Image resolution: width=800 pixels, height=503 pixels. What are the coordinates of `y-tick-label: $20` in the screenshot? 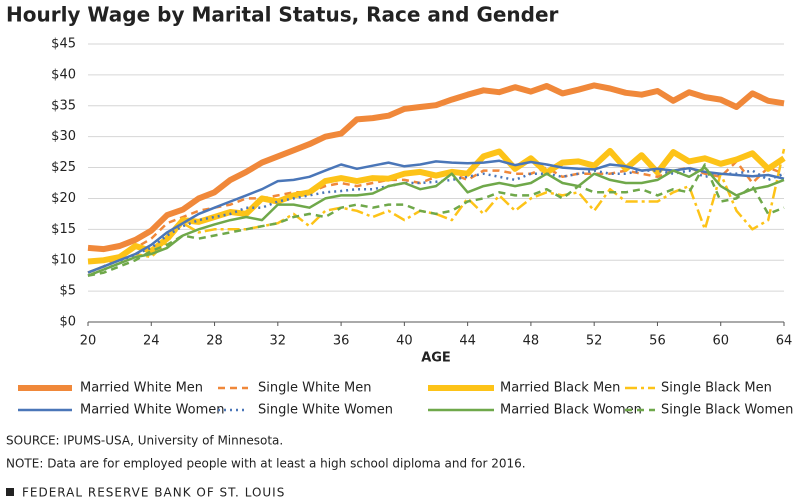 It's located at (63, 198).